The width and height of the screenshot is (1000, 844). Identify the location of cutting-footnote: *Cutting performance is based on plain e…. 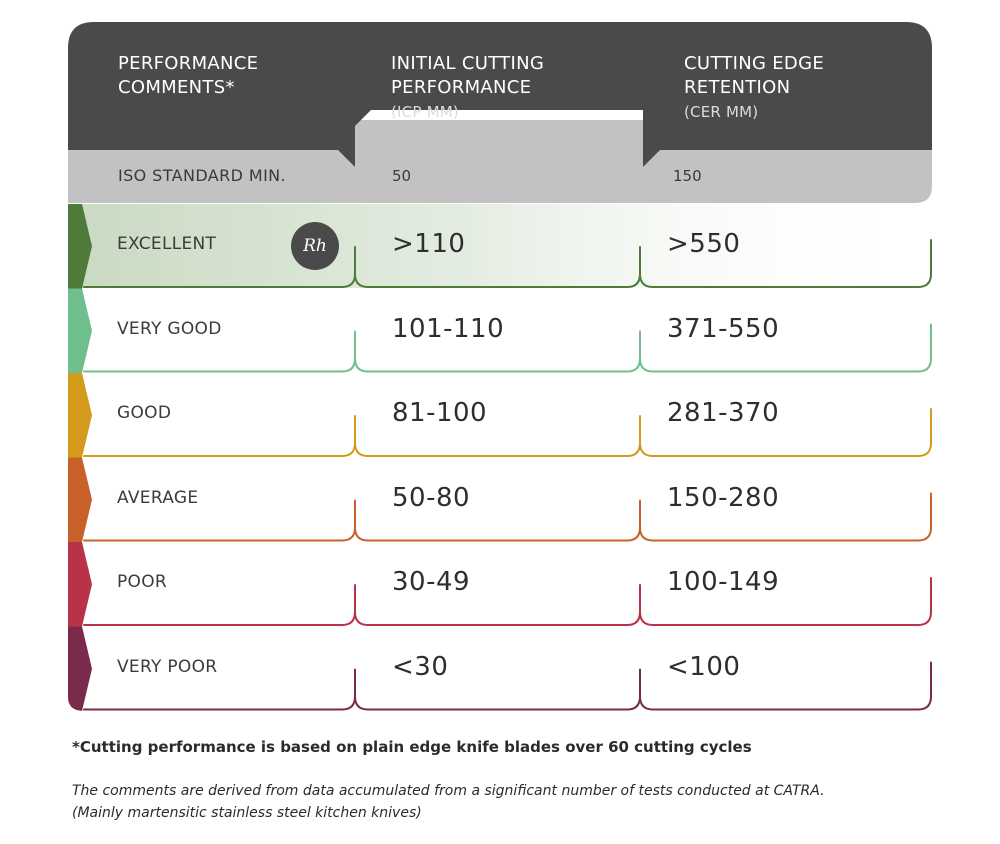
(412, 747).